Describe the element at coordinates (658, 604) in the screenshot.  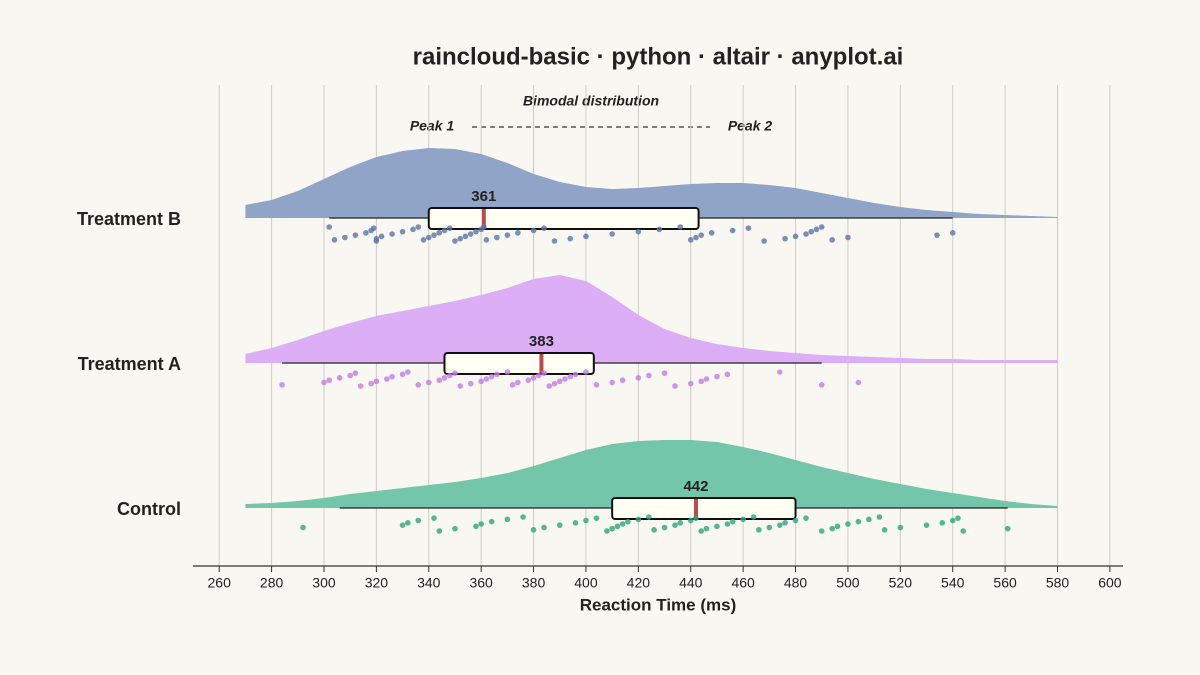
I see `x-axis-title: Reaction Time (ms)` at that location.